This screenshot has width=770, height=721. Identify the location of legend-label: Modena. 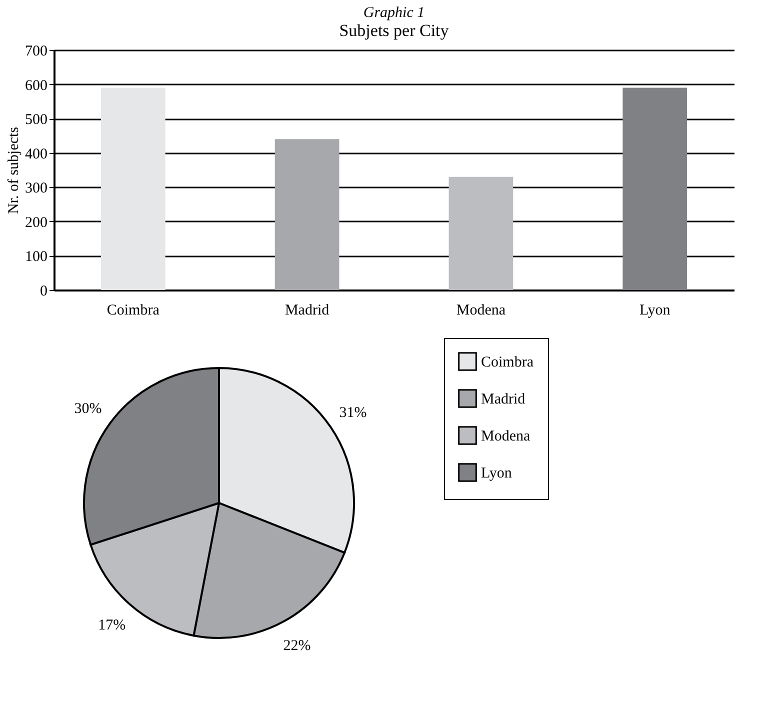
(505, 436).